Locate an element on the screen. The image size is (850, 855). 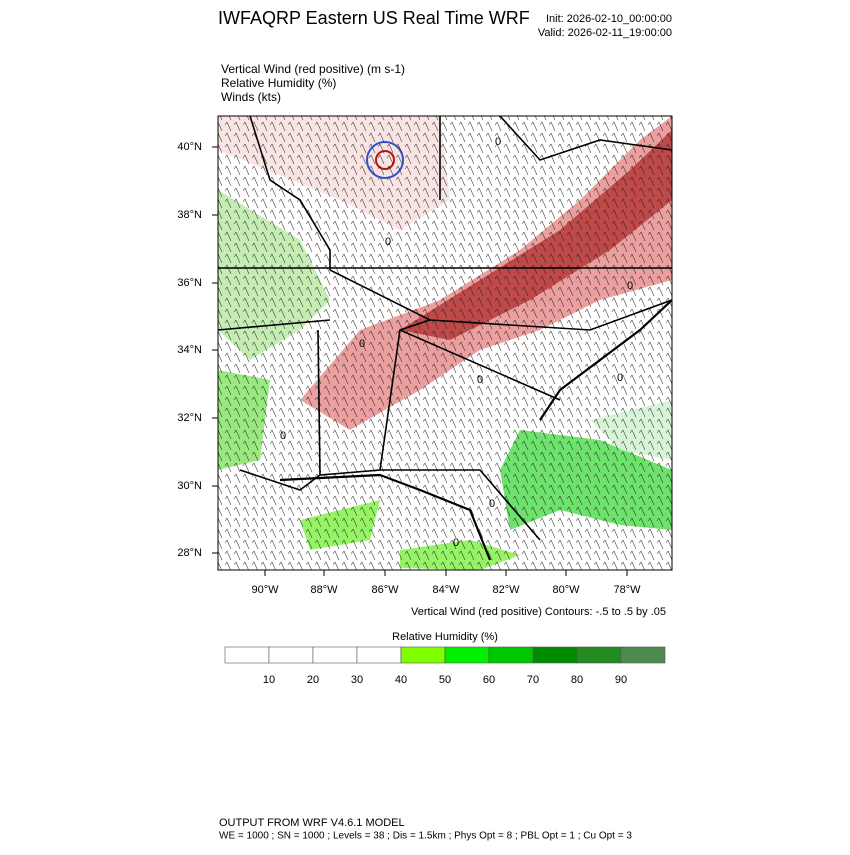
lat-label: 28°N is located at coordinates (189, 553).